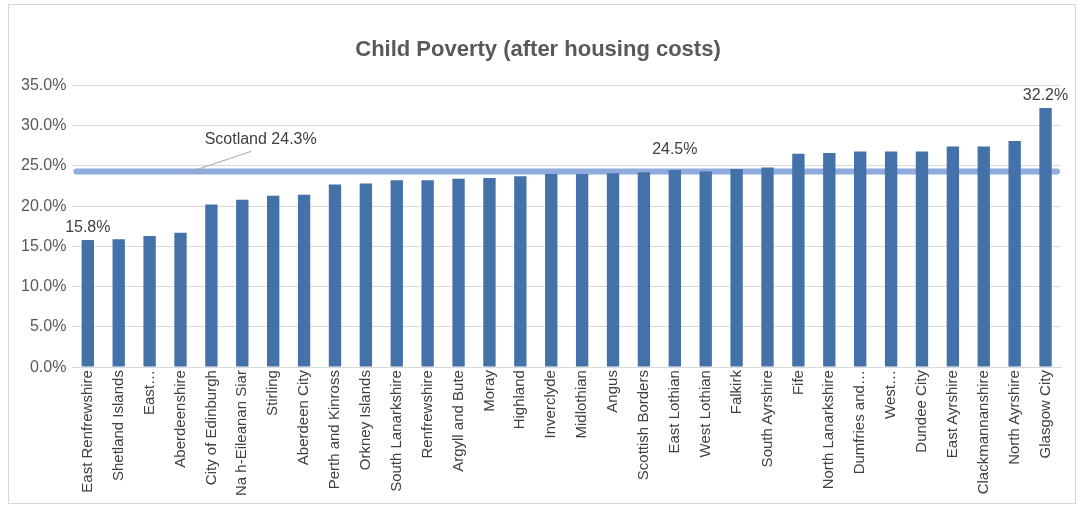 This screenshot has width=1084, height=509. Describe the element at coordinates (704, 414) in the screenshot. I see `x-tick-label: West Lothian` at that location.